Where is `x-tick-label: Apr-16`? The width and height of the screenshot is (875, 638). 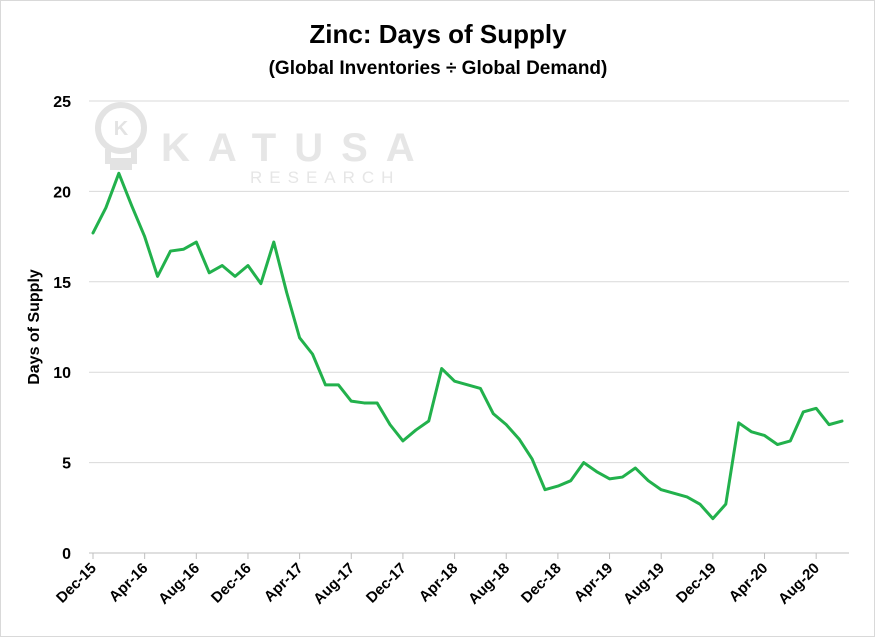 x-tick-label: Apr-16 is located at coordinates (129, 583).